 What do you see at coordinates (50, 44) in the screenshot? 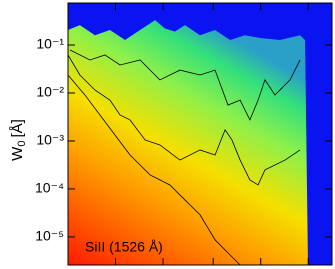
I see `y-tick-label: 10⁻¹` at bounding box center [50, 44].